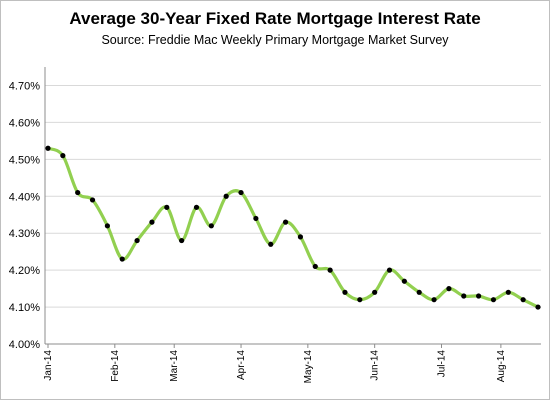 The height and width of the screenshot is (400, 550). What do you see at coordinates (24, 308) in the screenshot?
I see `y-tick-label: 4.10%` at bounding box center [24, 308].